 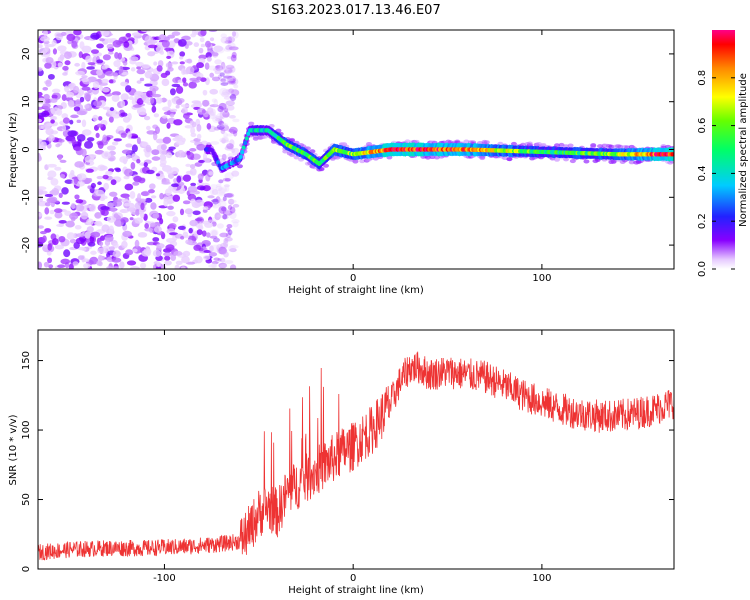 I want to click on spectrogram-x-label: Height of straight line (km), so click(x=356, y=290).